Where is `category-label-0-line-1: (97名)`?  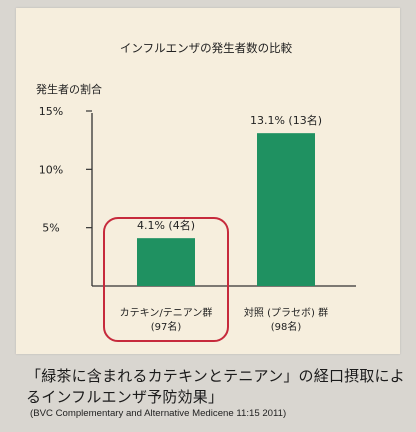 category-label-0-line-1: (97名) is located at coordinates (166, 326).